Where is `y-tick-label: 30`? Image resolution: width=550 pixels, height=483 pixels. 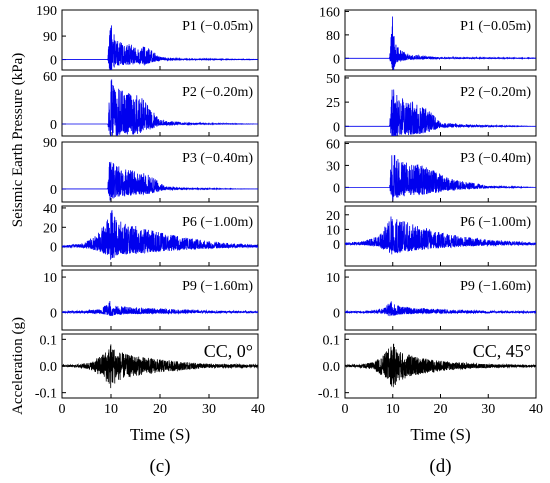
y-tick-label: 30 is located at coordinates (333, 166).